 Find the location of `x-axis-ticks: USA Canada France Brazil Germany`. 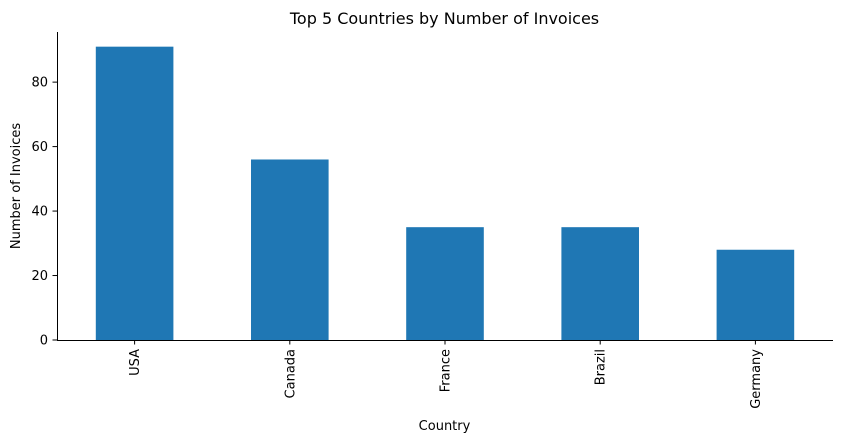

x-axis-ticks: USA Canada France Brazil Germany is located at coordinates (446, 374).